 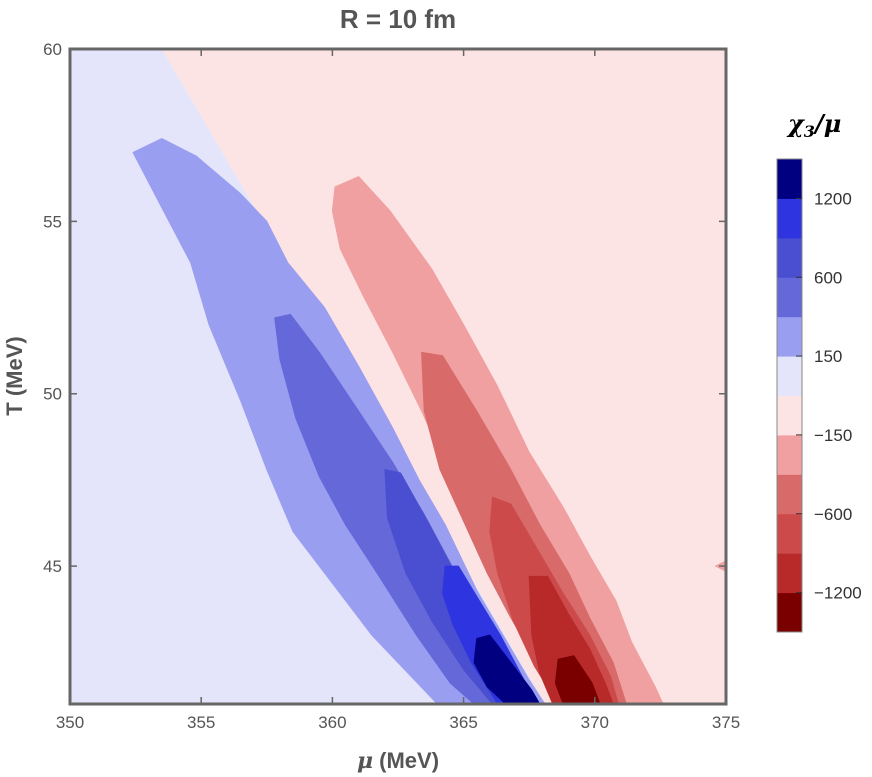 I want to click on colorbar-tick-label: −150, so click(x=833, y=435).